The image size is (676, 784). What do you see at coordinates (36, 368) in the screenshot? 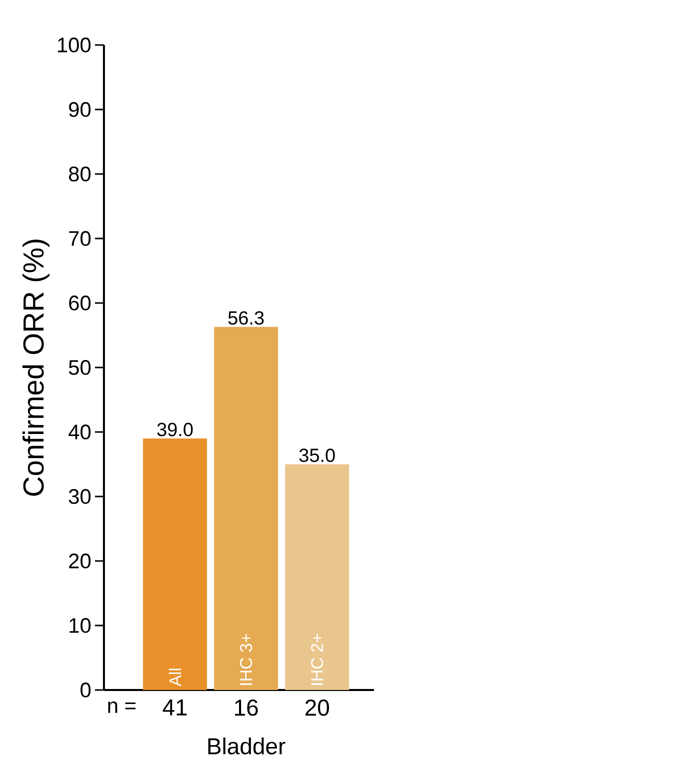
I see `y-axis-title: Confirmed ORR (%)` at bounding box center [36, 368].